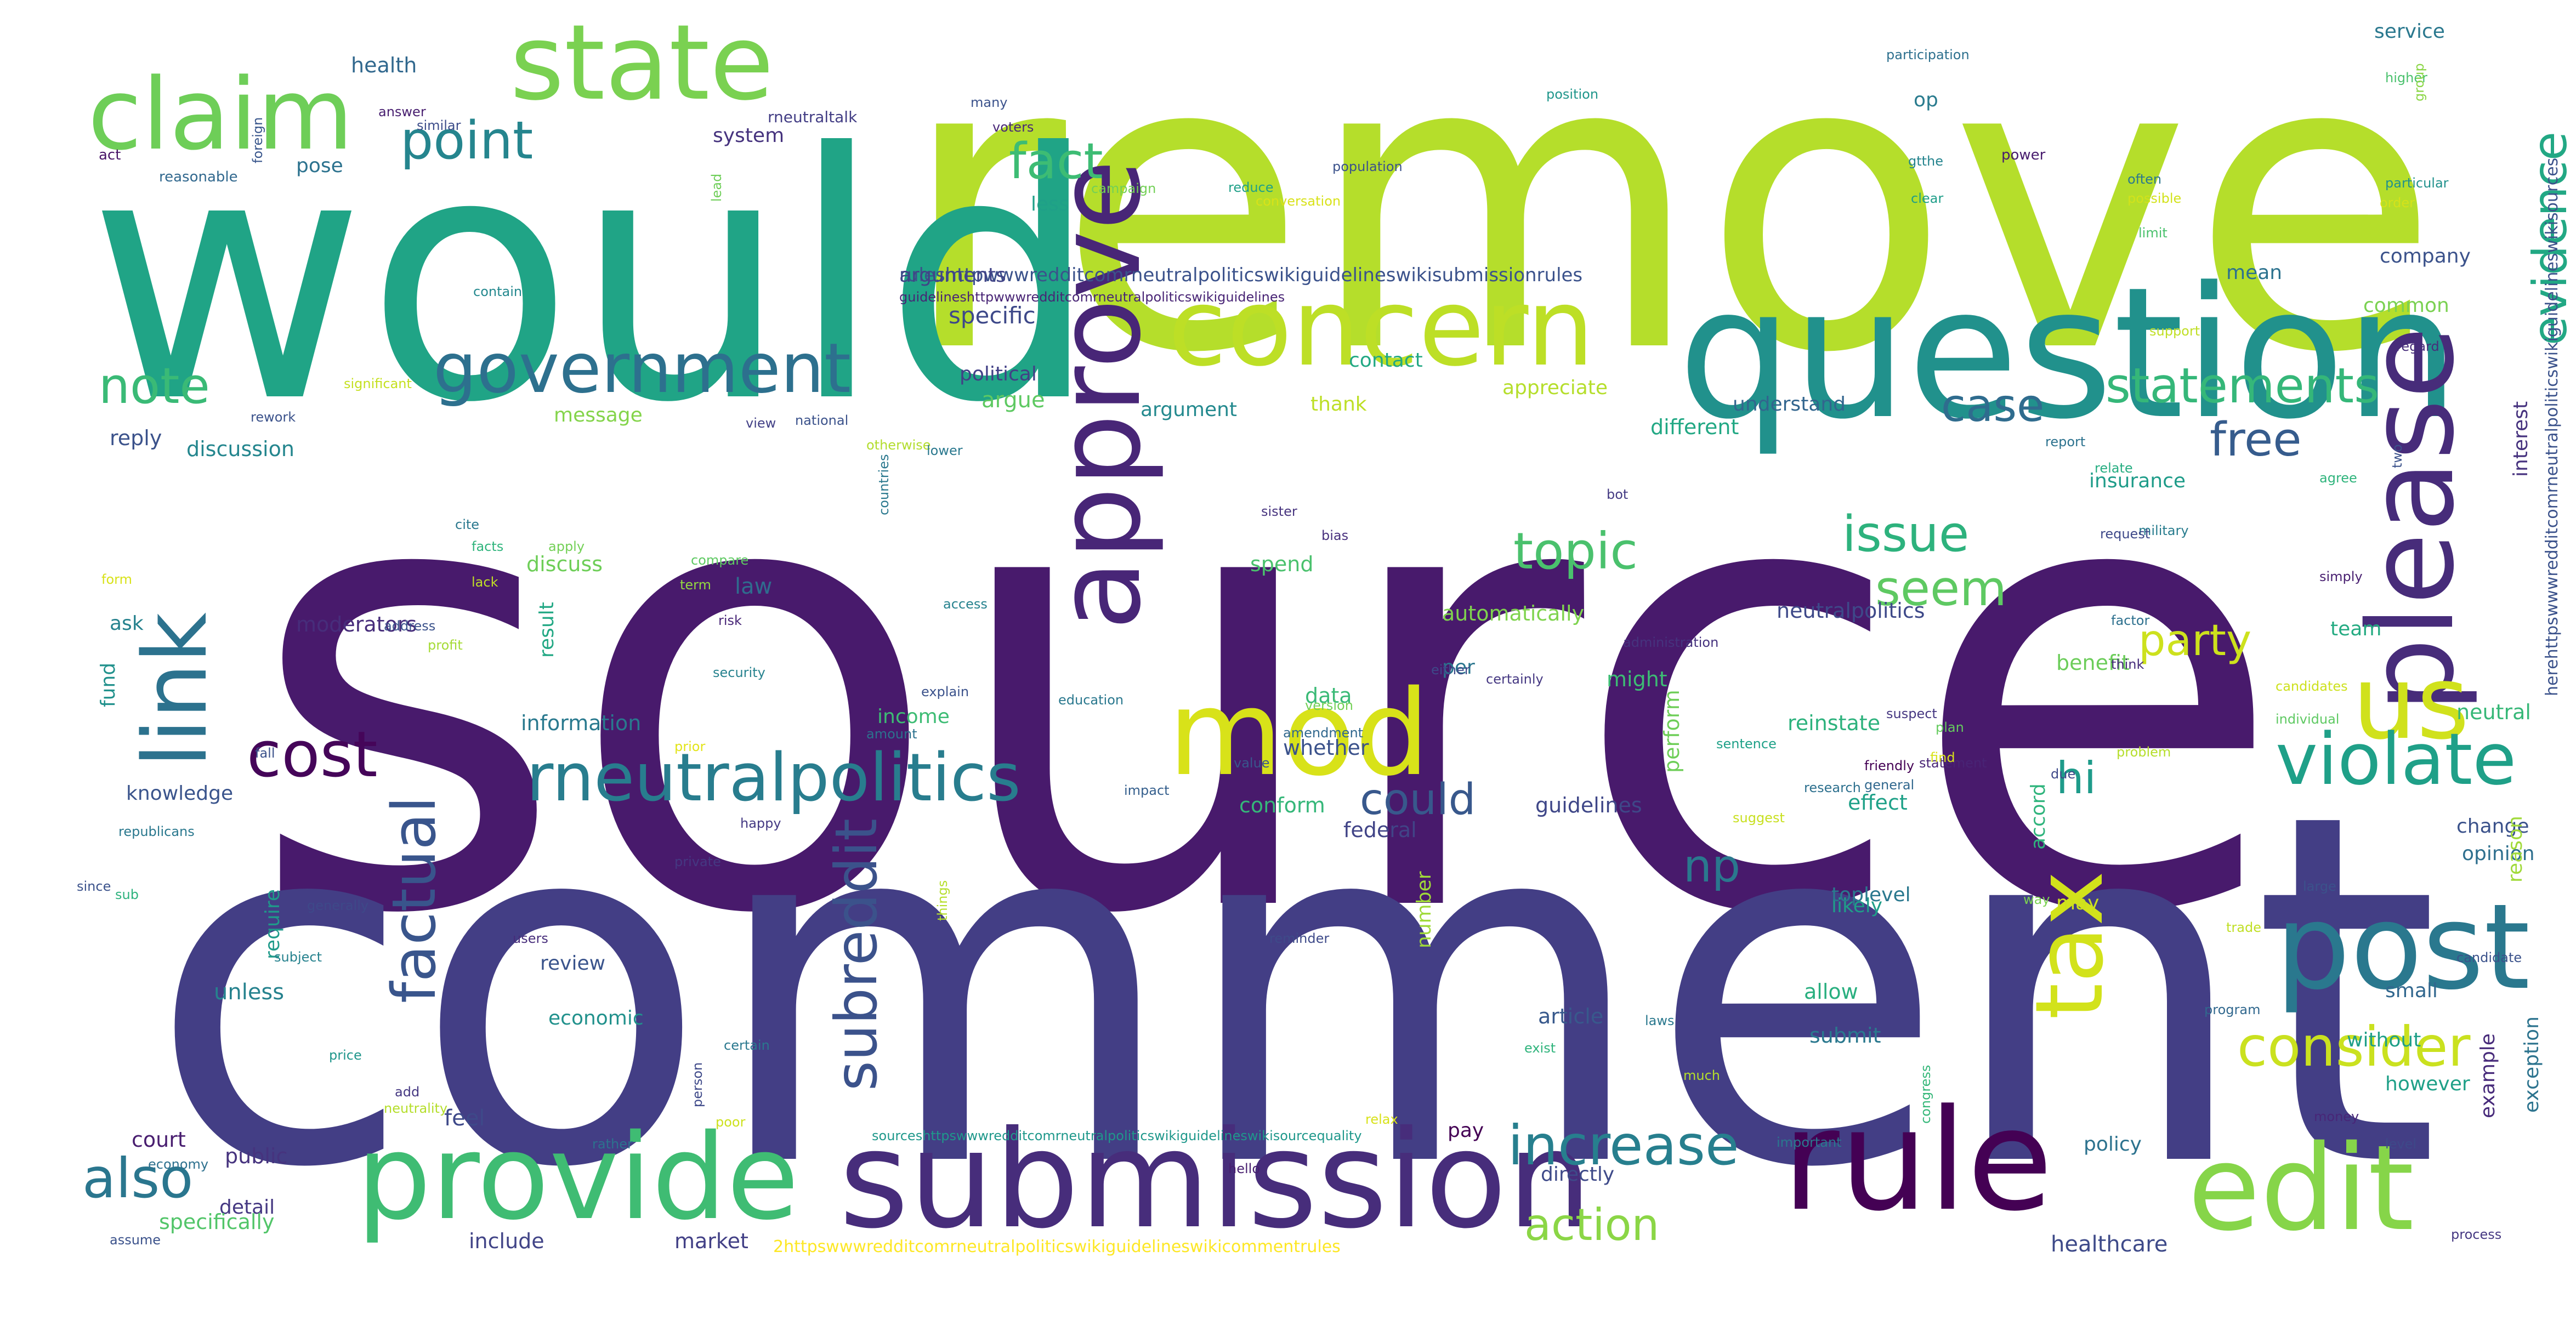 The height and width of the screenshot is (1320, 2576). What do you see at coordinates (2412, 991) in the screenshot?
I see `word-small: small` at bounding box center [2412, 991].